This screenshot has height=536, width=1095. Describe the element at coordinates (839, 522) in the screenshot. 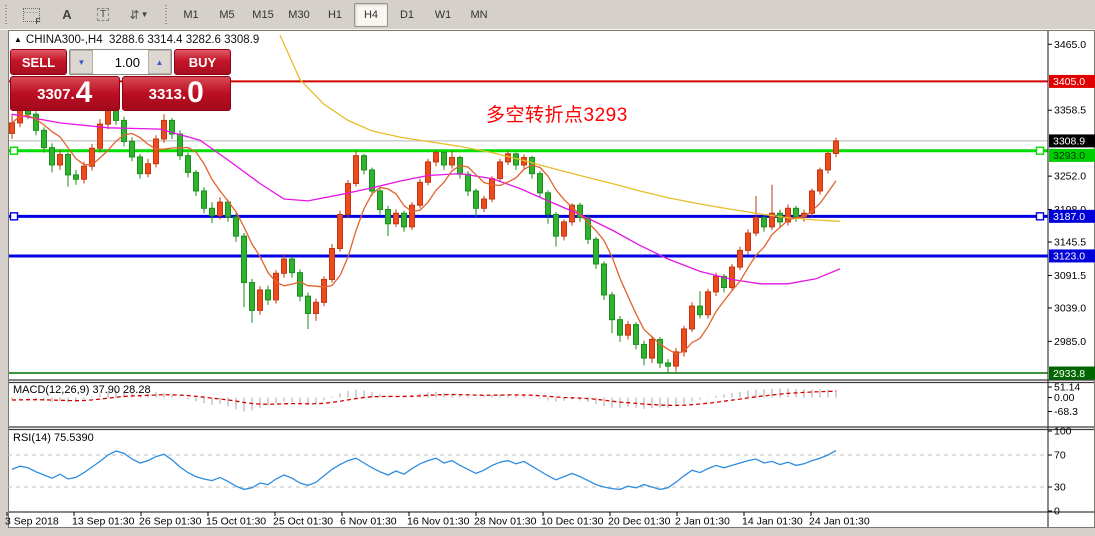

I see `x-axis-label: 24 Jan 01:30` at that location.